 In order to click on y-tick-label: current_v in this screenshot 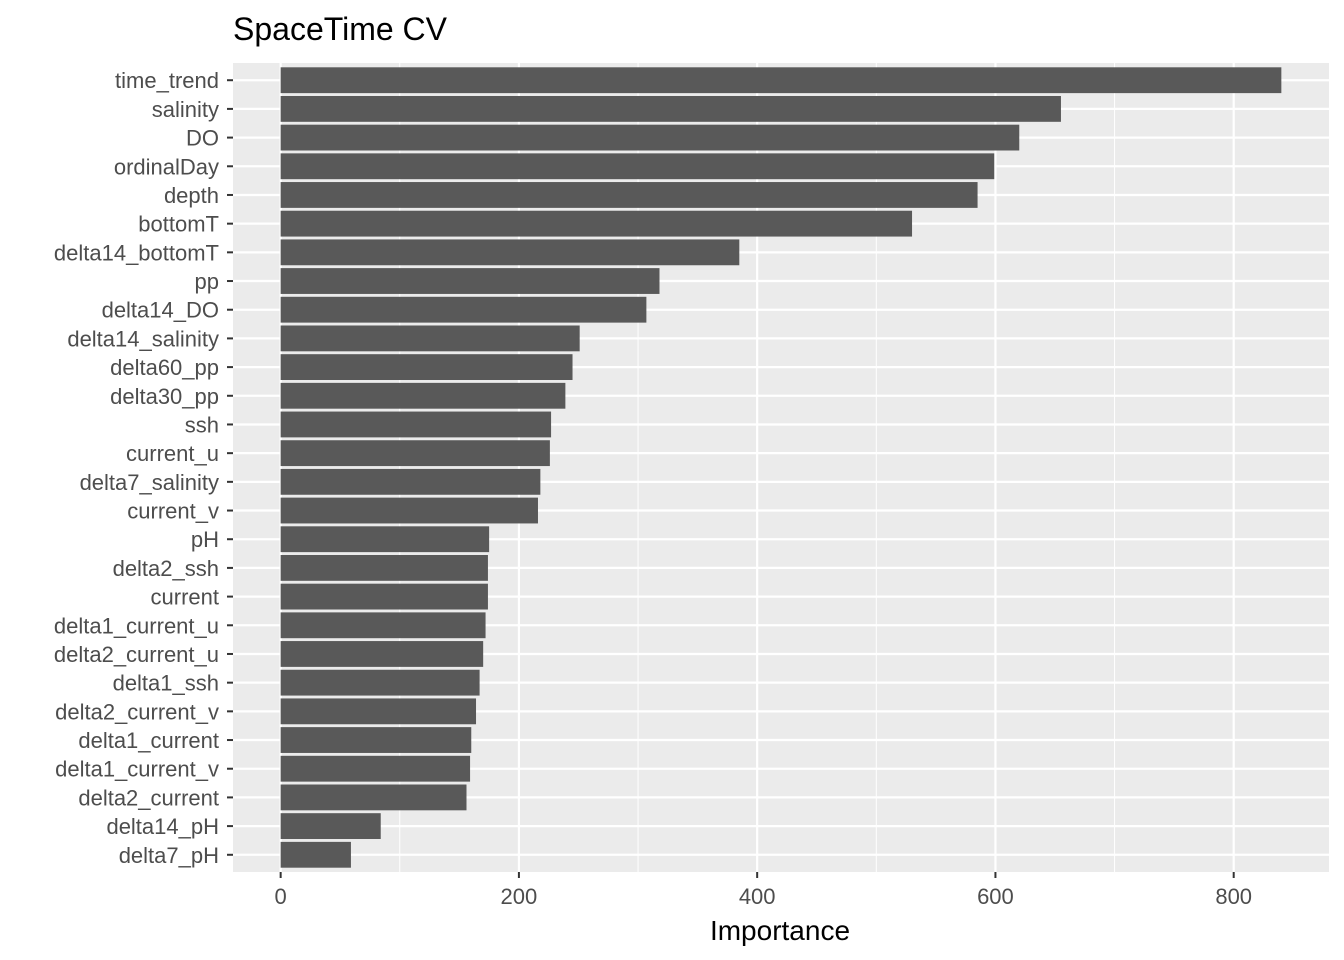, I will do `click(173, 511)`.